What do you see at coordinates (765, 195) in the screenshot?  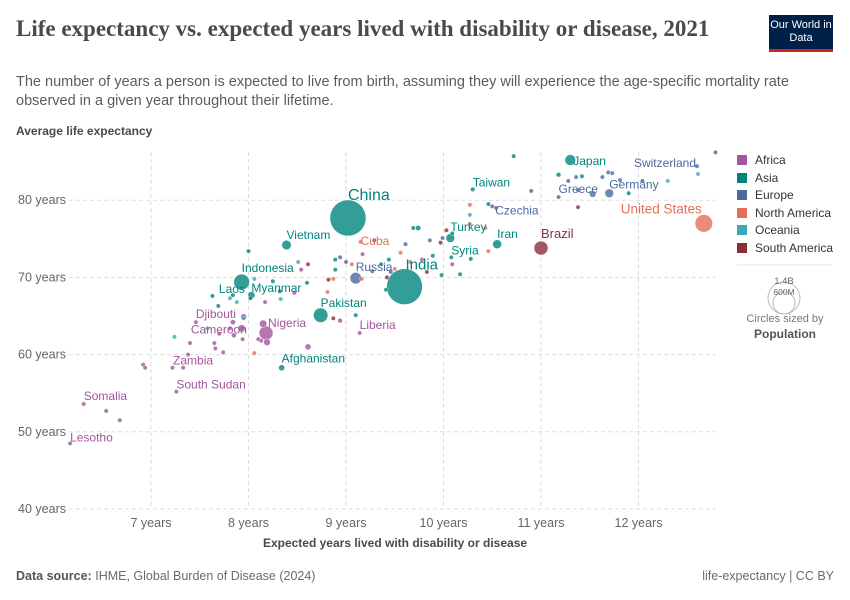 I see `legend-item-europe: Europe` at bounding box center [765, 195].